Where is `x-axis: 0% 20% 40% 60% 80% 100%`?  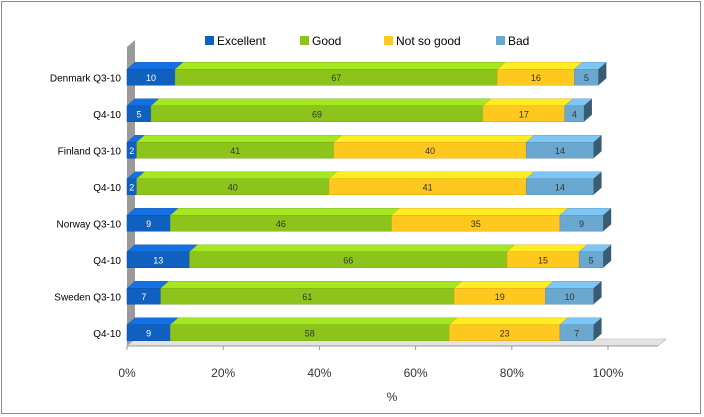 x-axis: 0% 20% 40% 60% 80% 100% is located at coordinates (371, 363).